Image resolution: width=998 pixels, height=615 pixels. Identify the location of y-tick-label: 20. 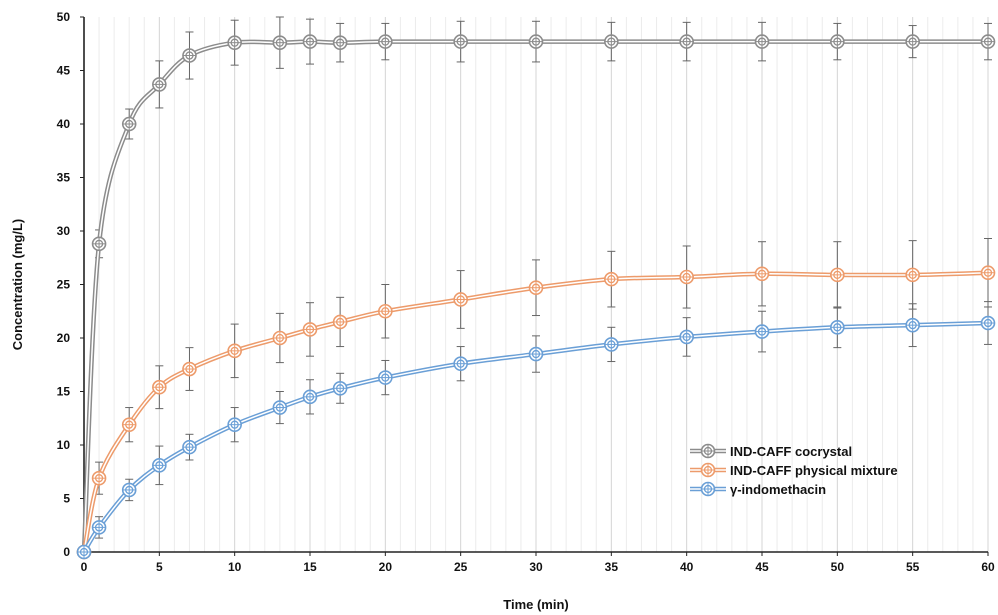
(64, 338).